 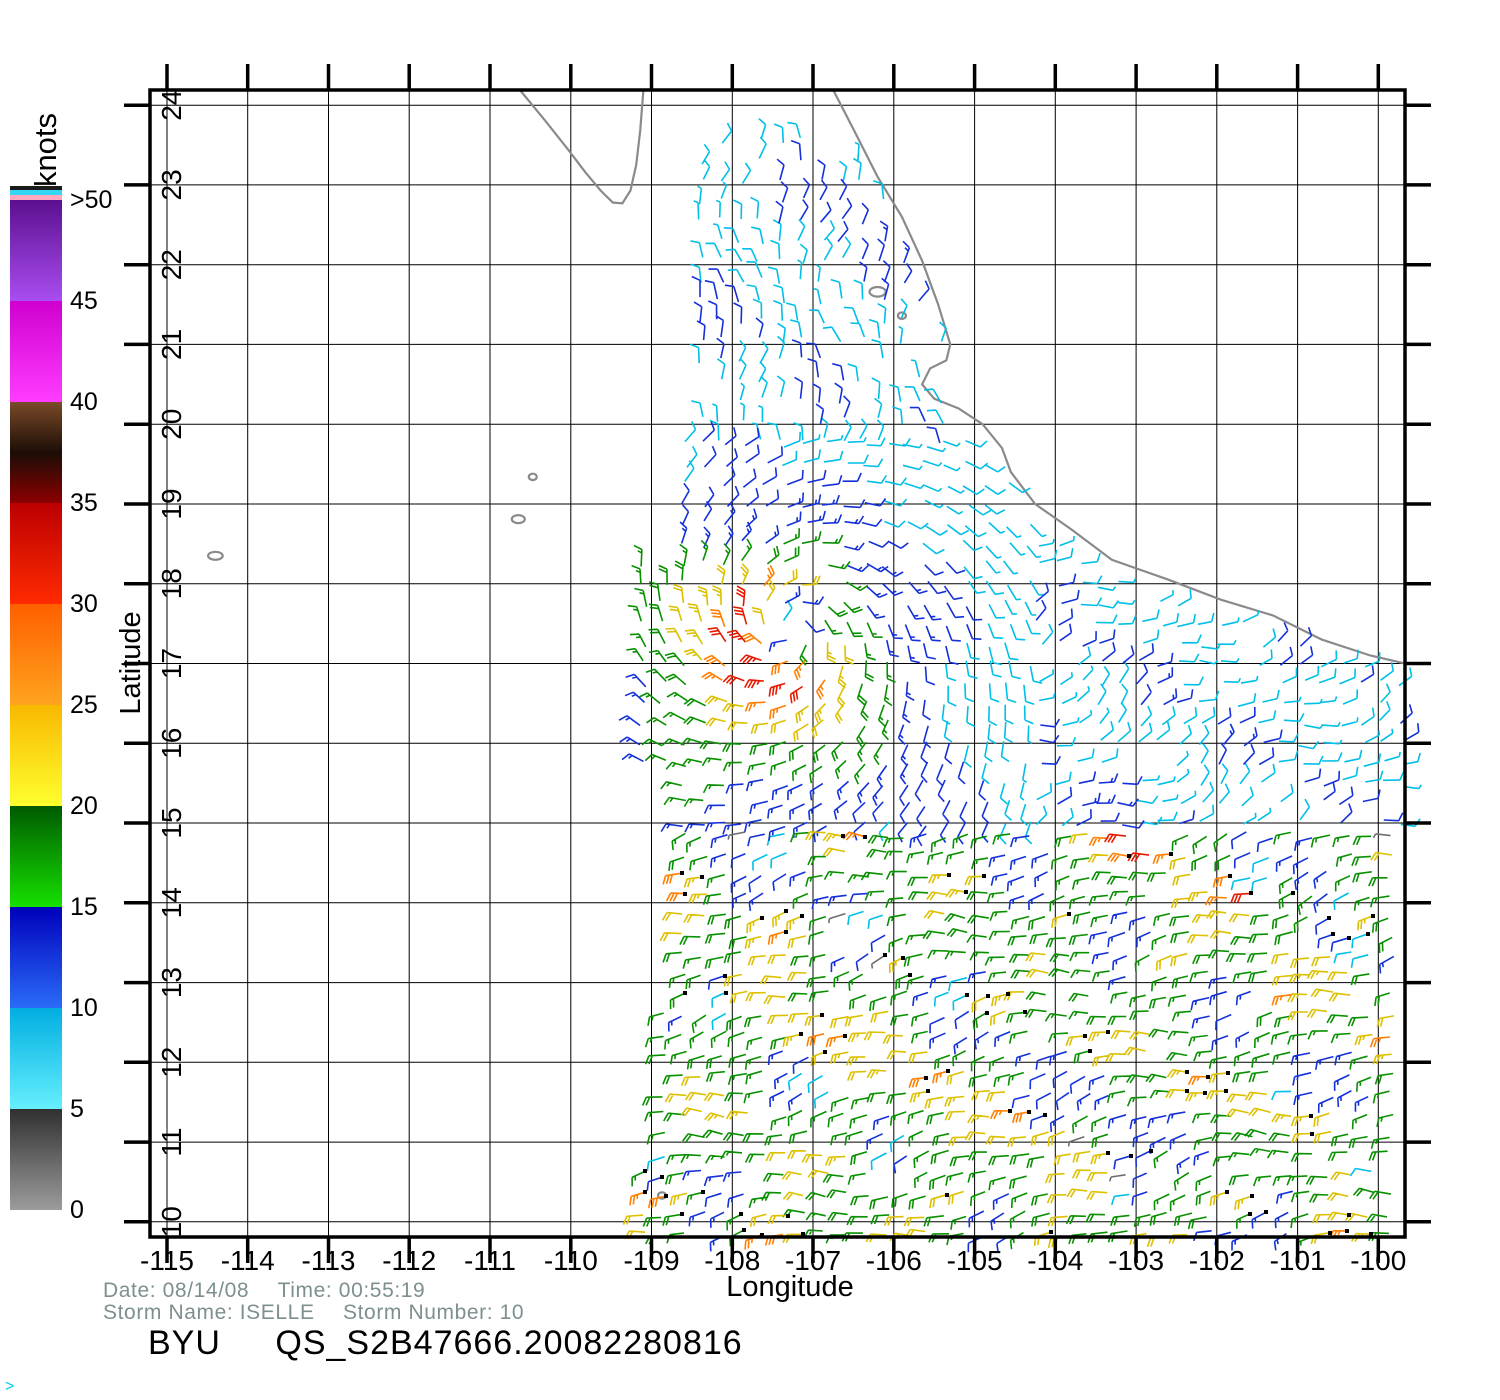 I want to click on x-tick-label: -109, so click(x=651, y=1260).